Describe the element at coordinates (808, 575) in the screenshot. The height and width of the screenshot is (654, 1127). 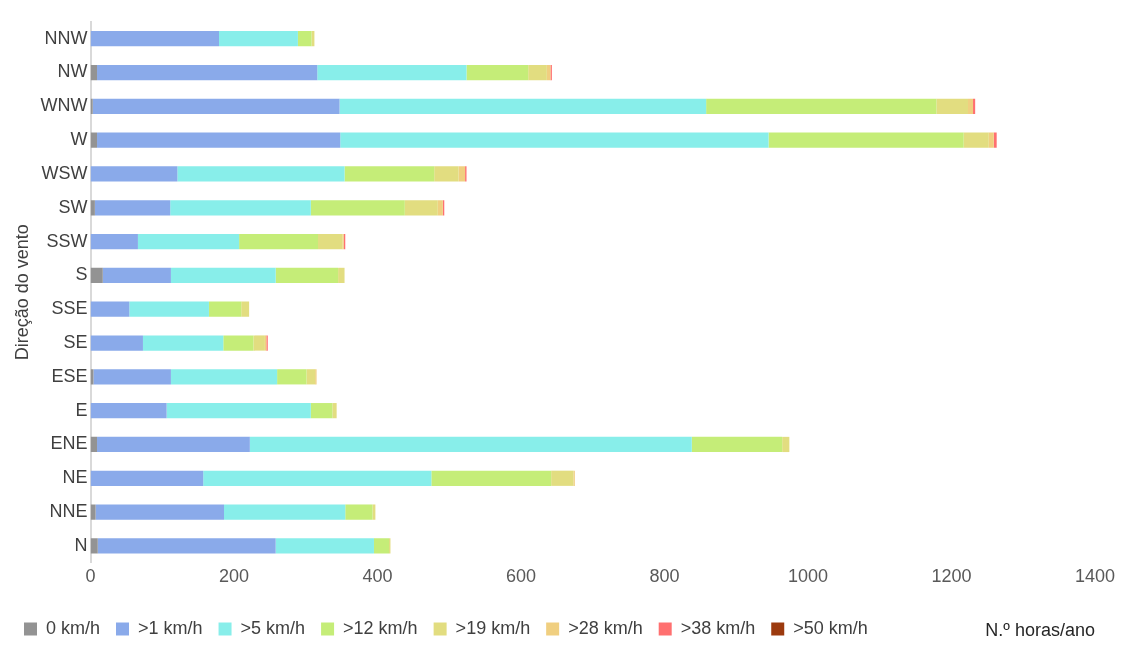
I see `x-tick-label: 1000` at that location.